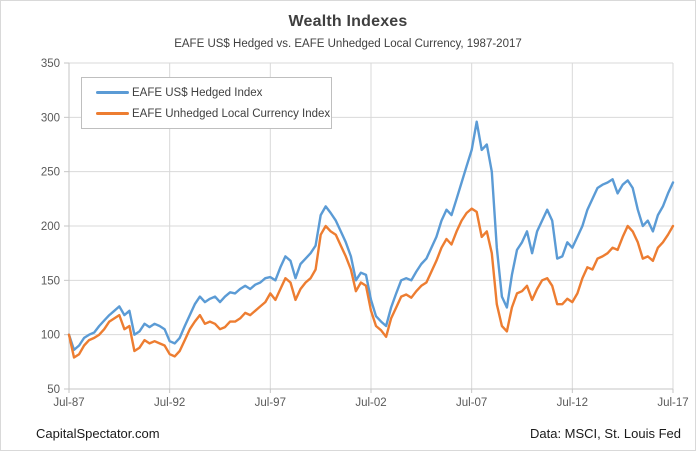 This screenshot has width=696, height=451. I want to click on source-site-text: CapitalSpectator.com, so click(98, 433).